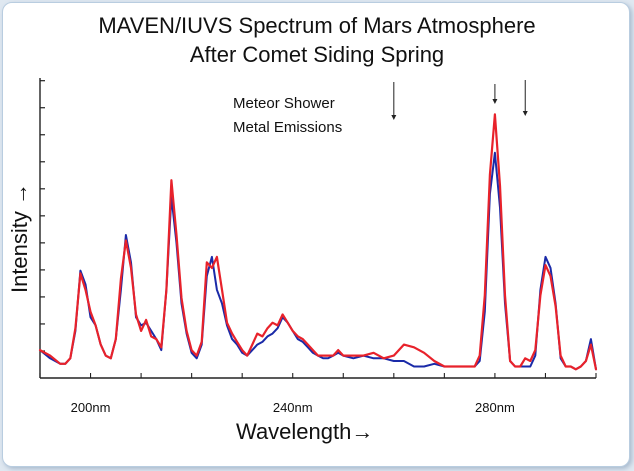 This screenshot has height=471, width=634. What do you see at coordinates (305, 431) in the screenshot?
I see `x-axis-label: Wavelength→` at bounding box center [305, 431].